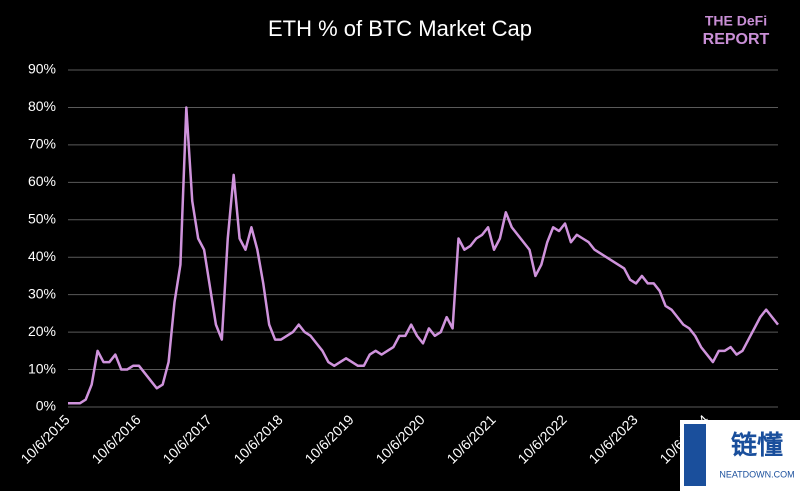 The width and height of the screenshot is (800, 491). Describe the element at coordinates (42, 144) in the screenshot. I see `y-tick-label: 70%` at that location.